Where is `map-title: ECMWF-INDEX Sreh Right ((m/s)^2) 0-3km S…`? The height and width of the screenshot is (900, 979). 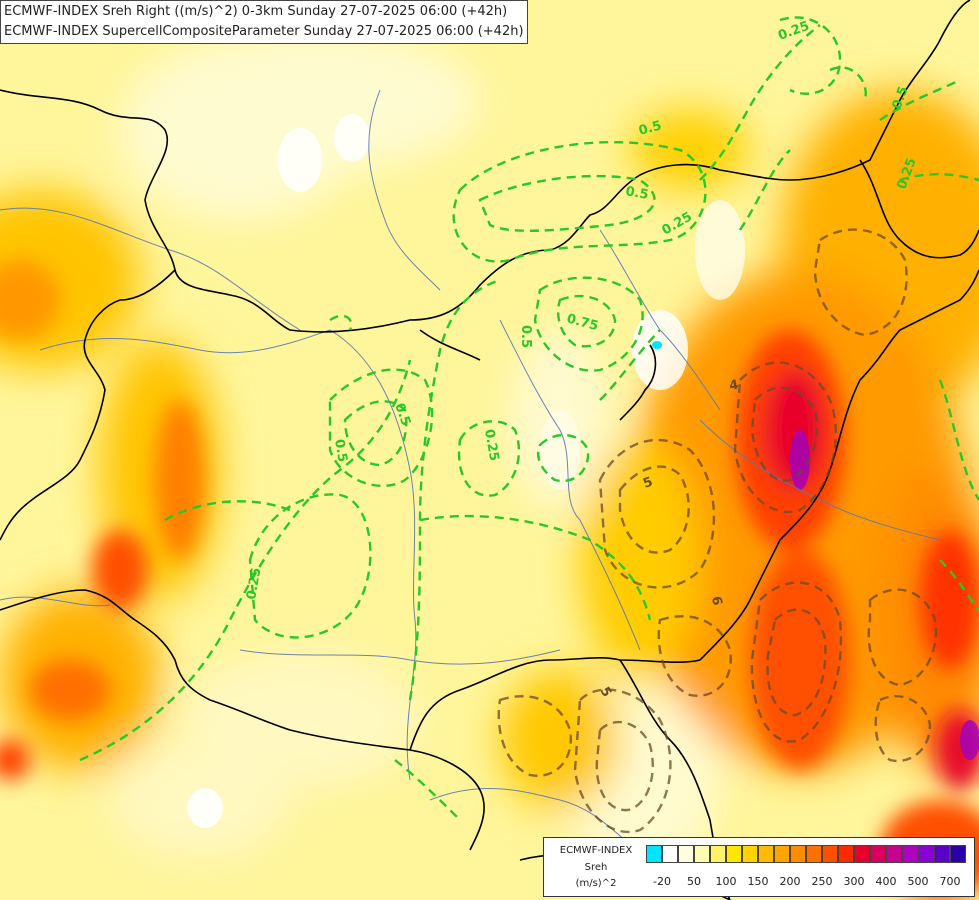 map-title: ECMWF-INDEX Sreh Right ((m/s)^2) 0-3km S… is located at coordinates (264, 22).